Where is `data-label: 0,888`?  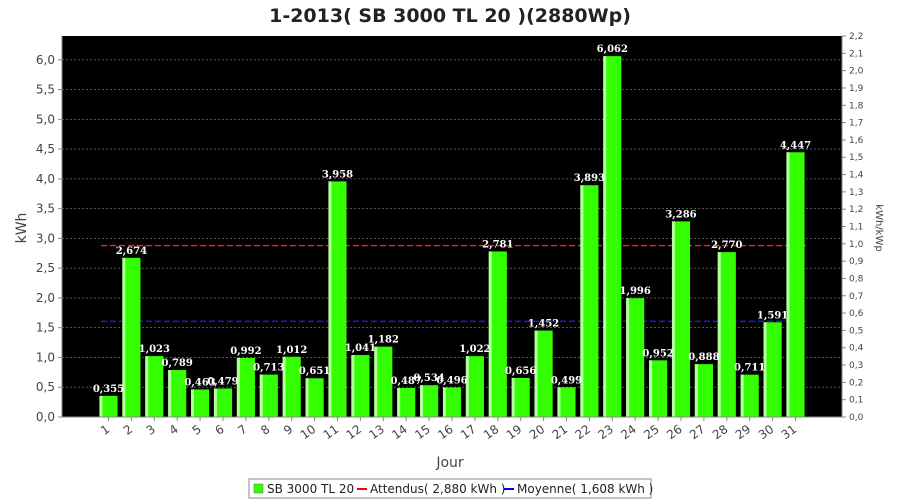 data-label: 0,888 is located at coordinates (703, 357).